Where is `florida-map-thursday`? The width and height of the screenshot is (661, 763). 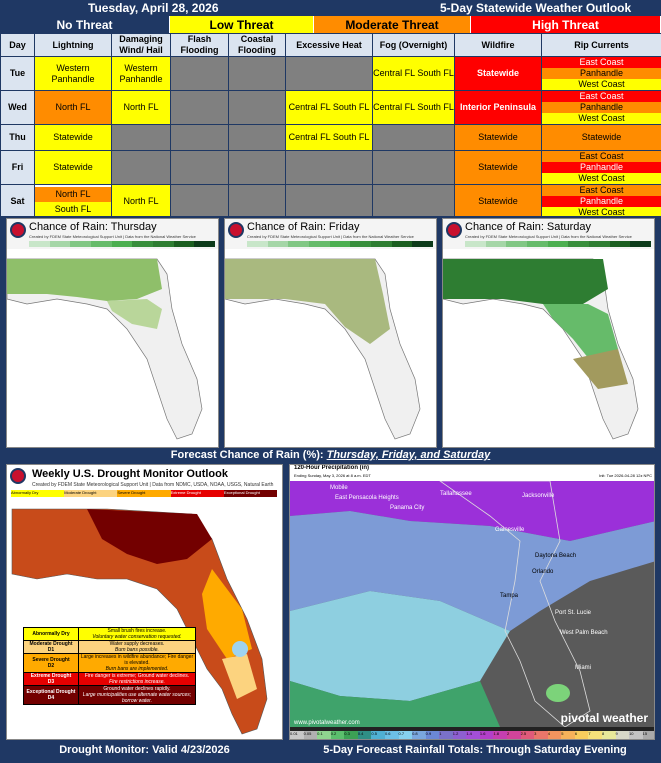 florida-map-thursday is located at coordinates (112, 348).